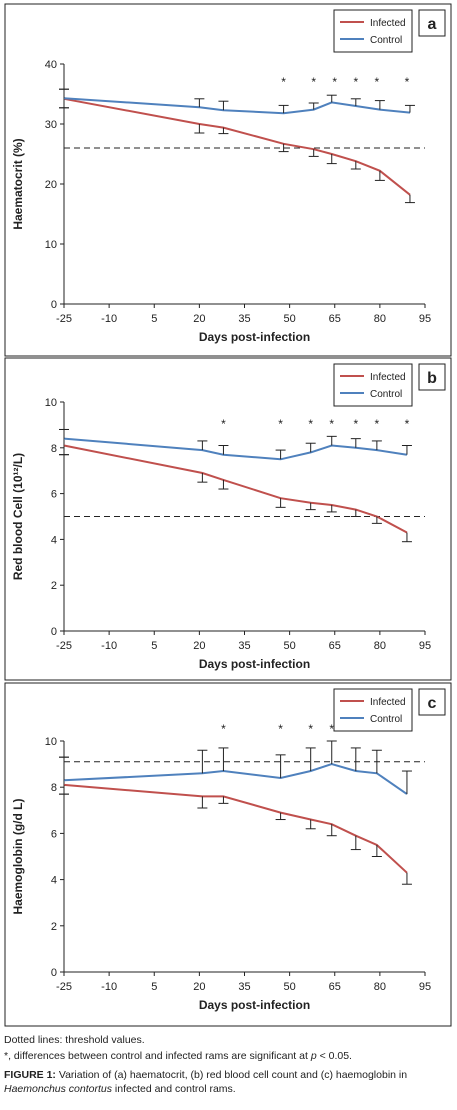  What do you see at coordinates (313, 1056) in the screenshot?
I see `caption-note2-p: p` at bounding box center [313, 1056].